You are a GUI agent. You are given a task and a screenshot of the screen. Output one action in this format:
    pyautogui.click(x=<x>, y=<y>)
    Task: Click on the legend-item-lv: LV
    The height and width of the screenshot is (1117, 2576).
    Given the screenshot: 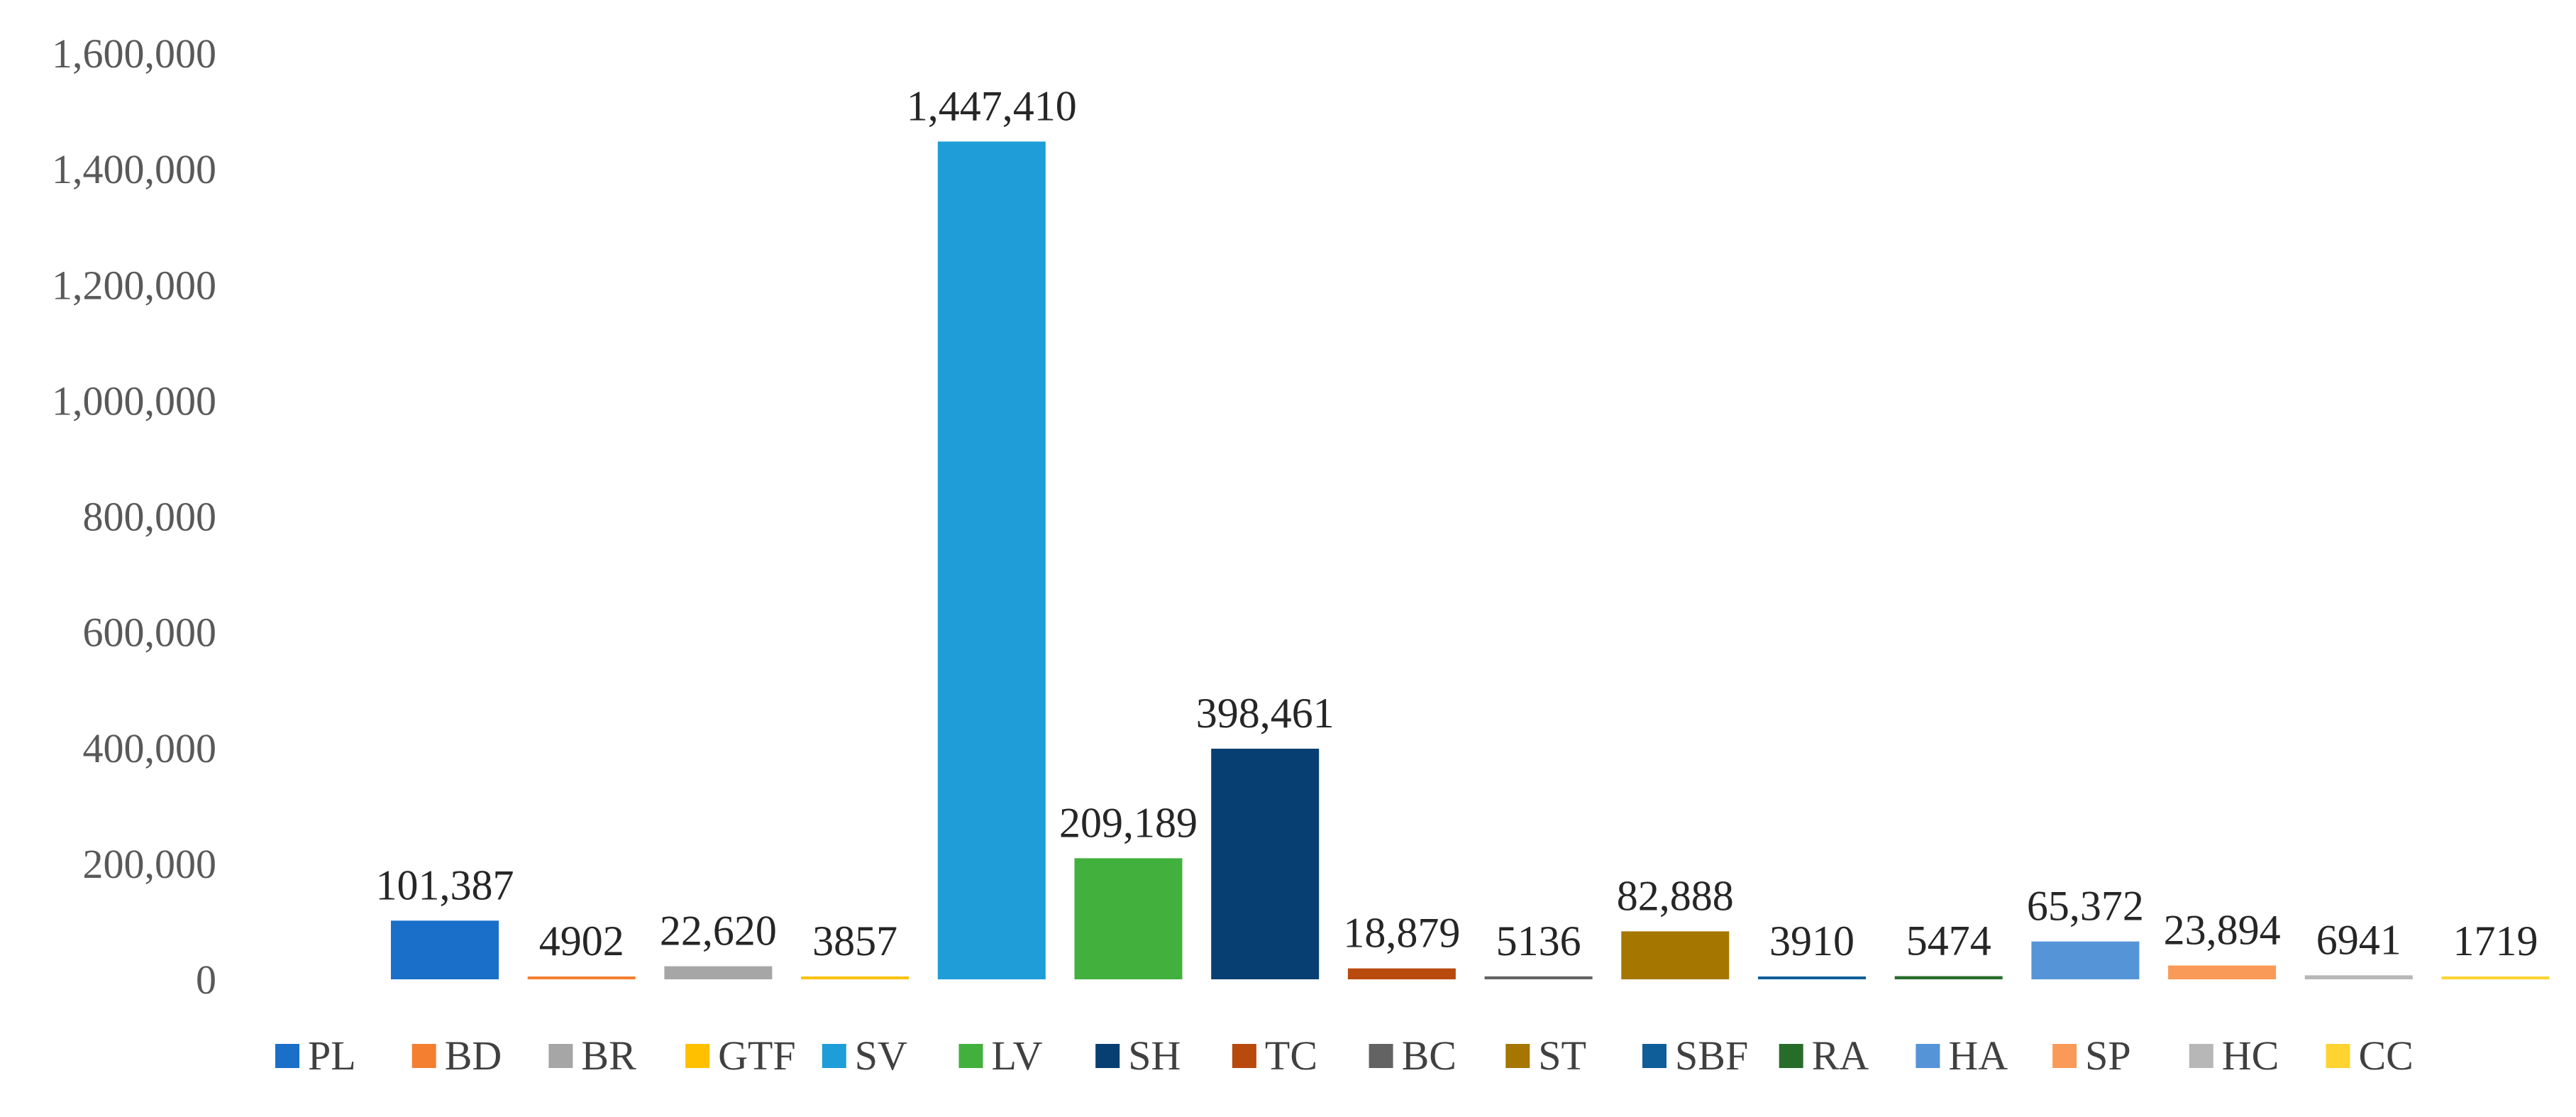 What is the action you would take?
    pyautogui.click(x=1000, y=1056)
    